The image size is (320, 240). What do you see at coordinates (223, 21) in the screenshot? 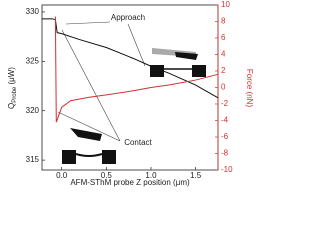
I see `y2-tick-label: 8` at bounding box center [223, 21].